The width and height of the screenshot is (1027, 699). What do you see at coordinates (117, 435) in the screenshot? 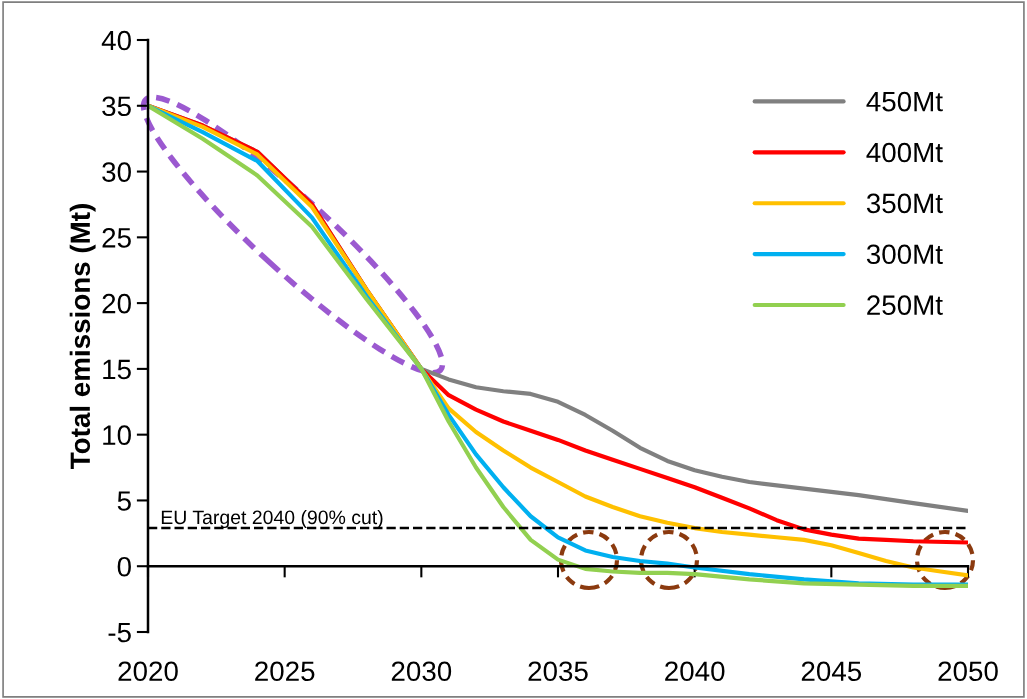
I see `y-tick-label: 10` at bounding box center [117, 435].